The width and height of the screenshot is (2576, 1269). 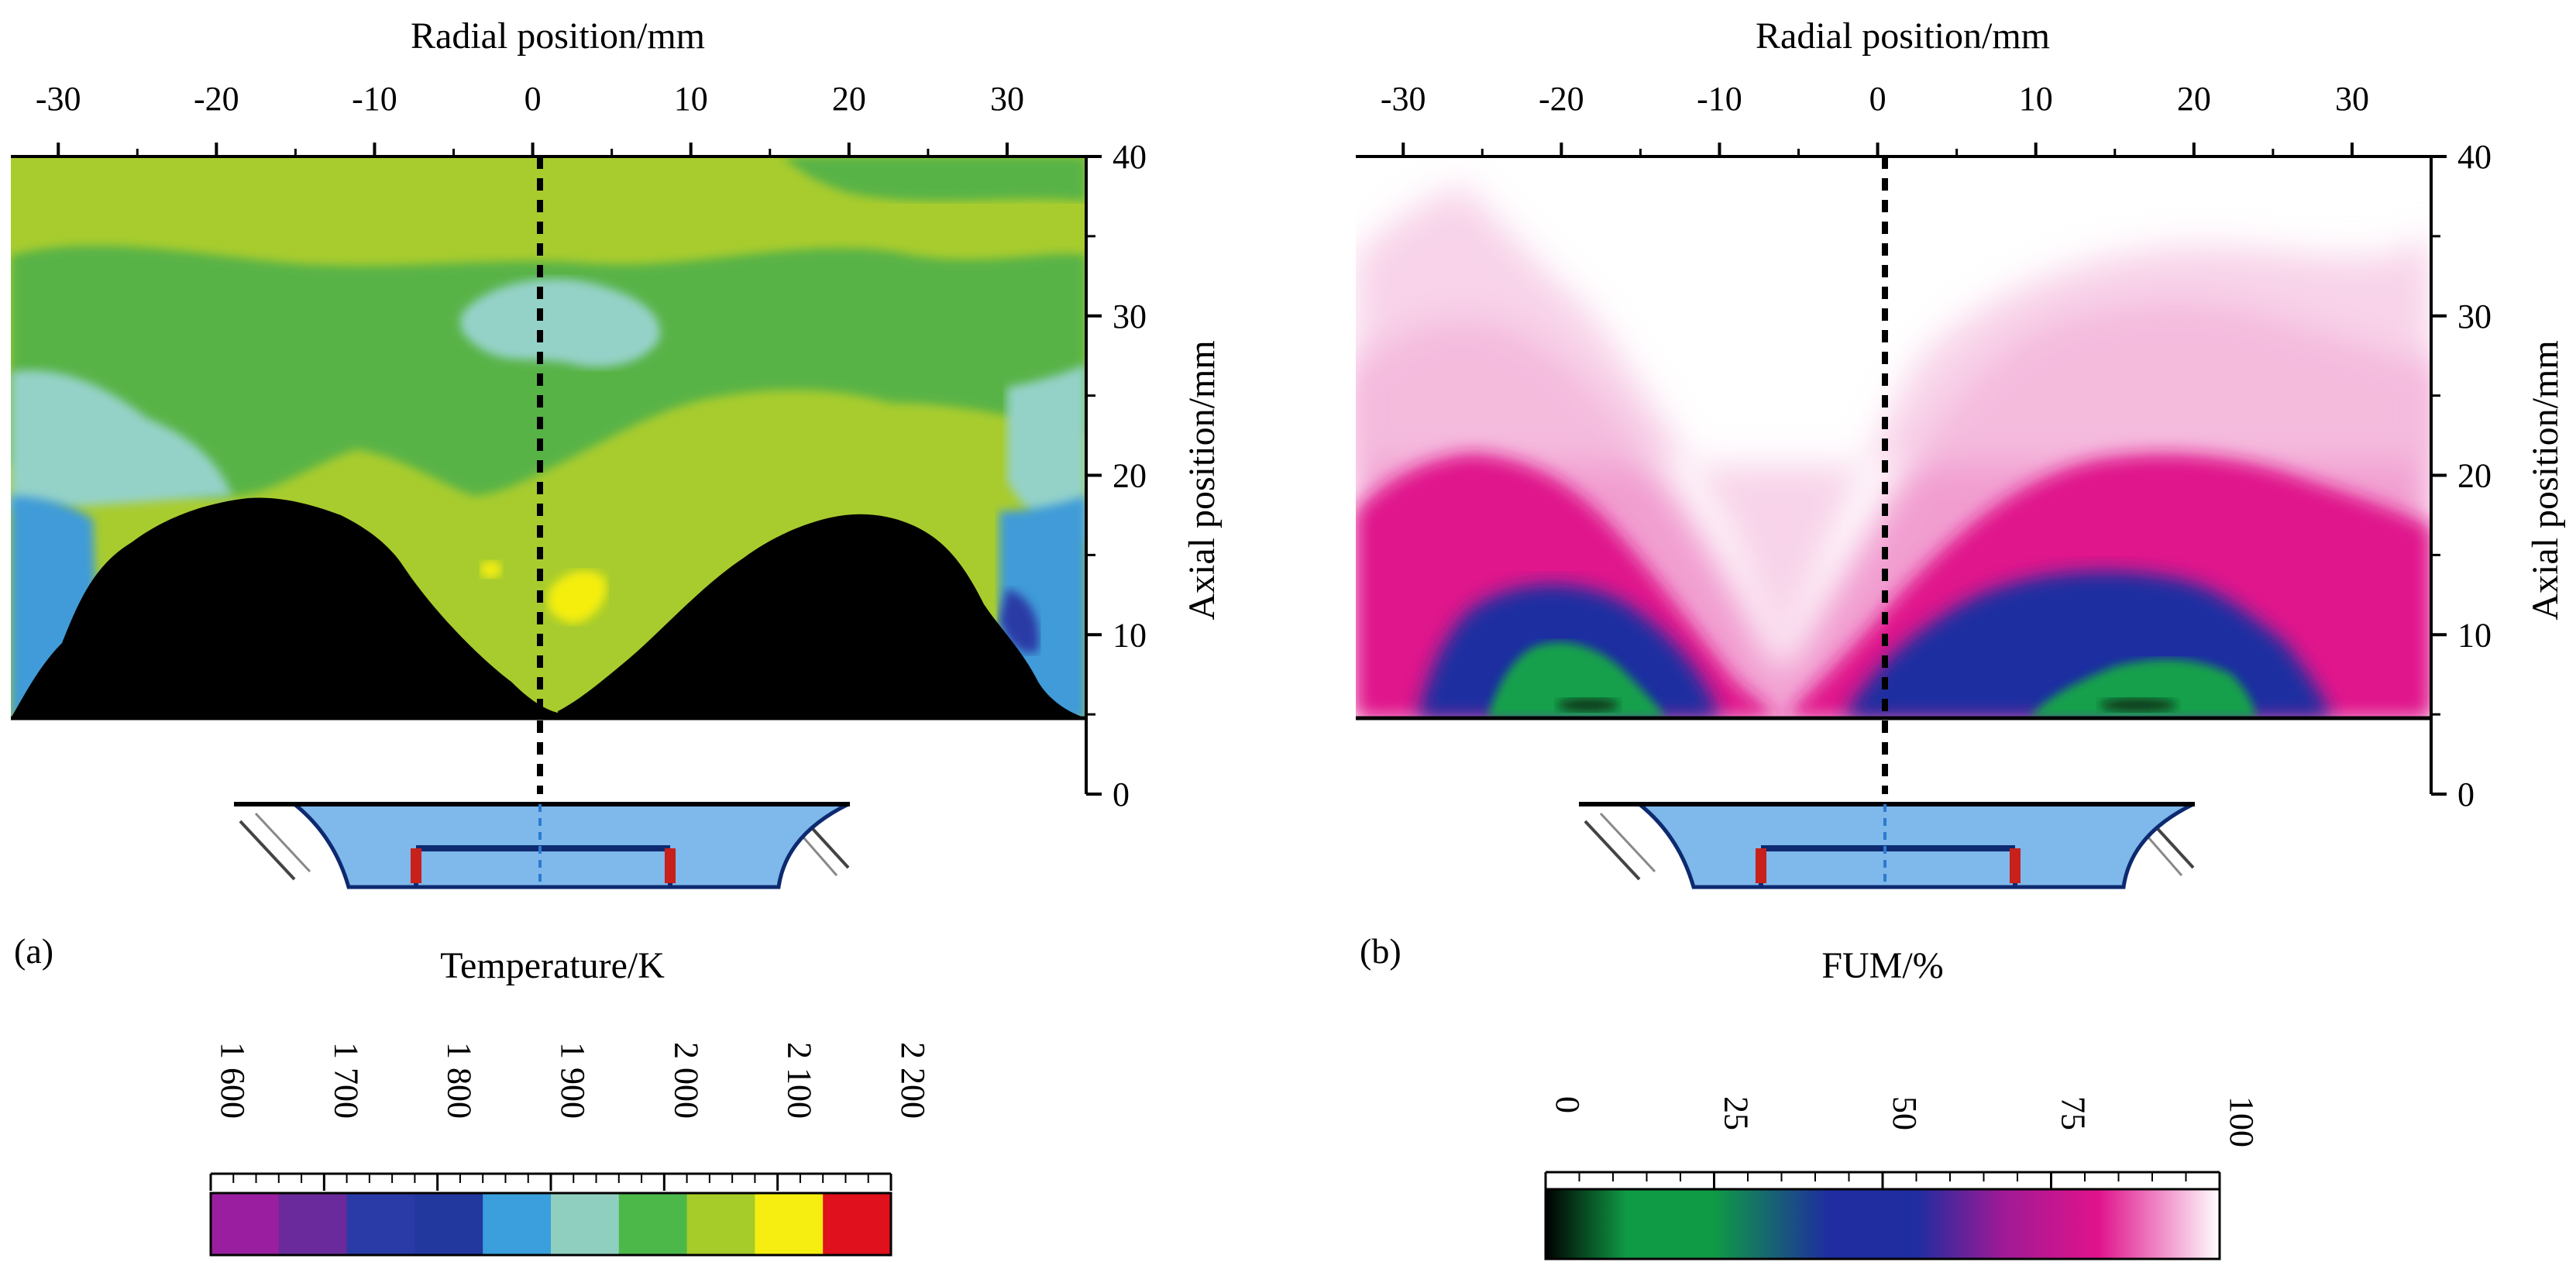 I want to click on colorbar-label: 25, so click(x=1737, y=1113).